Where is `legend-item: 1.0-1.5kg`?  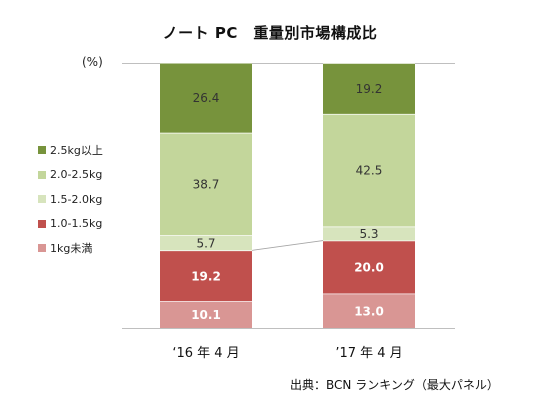 legend-item: 1.0-1.5kg is located at coordinates (70, 224).